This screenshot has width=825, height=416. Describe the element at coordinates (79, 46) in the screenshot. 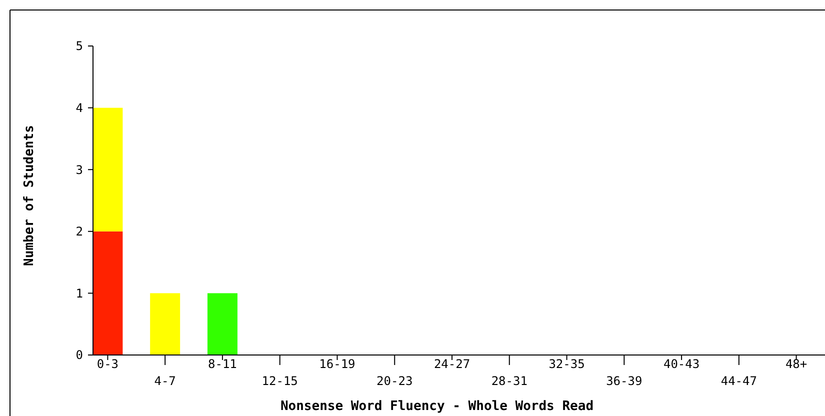

I see `y-tick-label: 5` at that location.